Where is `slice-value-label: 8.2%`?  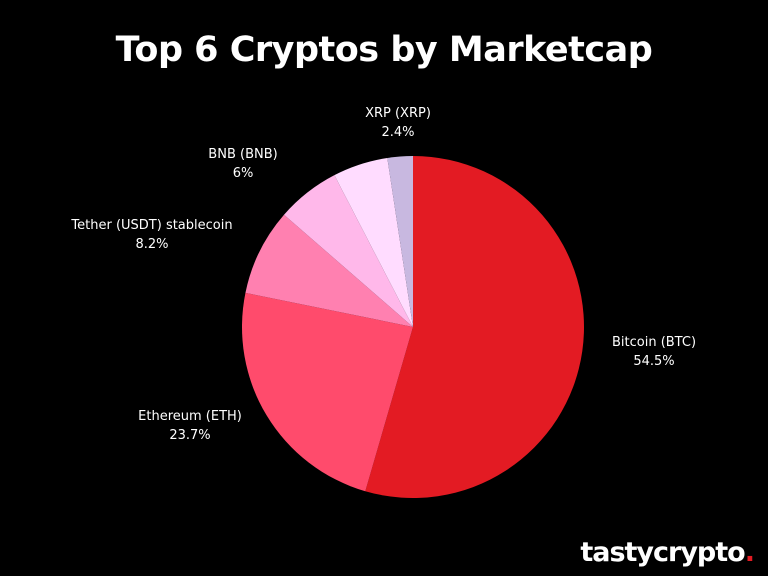 slice-value-label: 8.2% is located at coordinates (151, 244).